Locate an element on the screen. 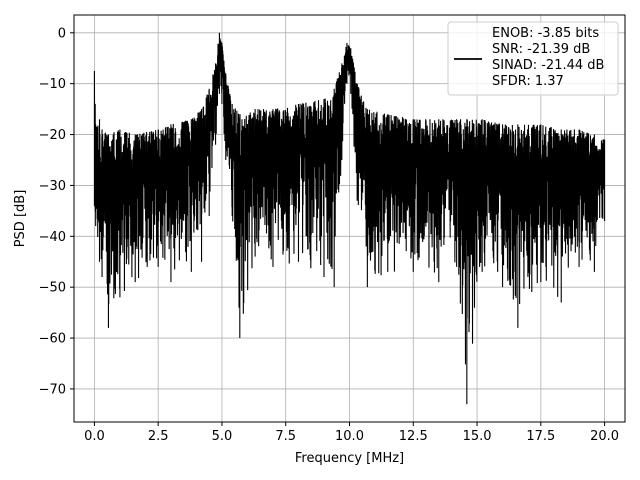  y-tick-label: −30 is located at coordinates (52, 186).